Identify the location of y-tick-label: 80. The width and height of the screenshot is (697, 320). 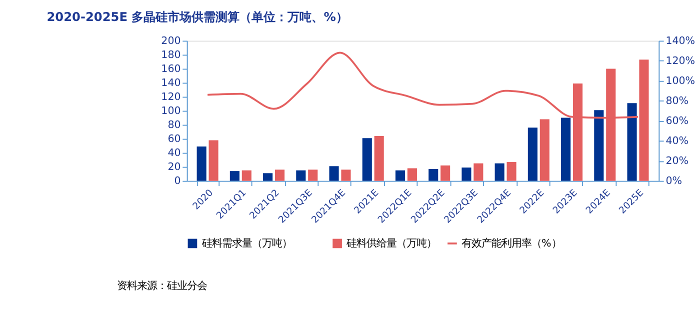
(174, 125).